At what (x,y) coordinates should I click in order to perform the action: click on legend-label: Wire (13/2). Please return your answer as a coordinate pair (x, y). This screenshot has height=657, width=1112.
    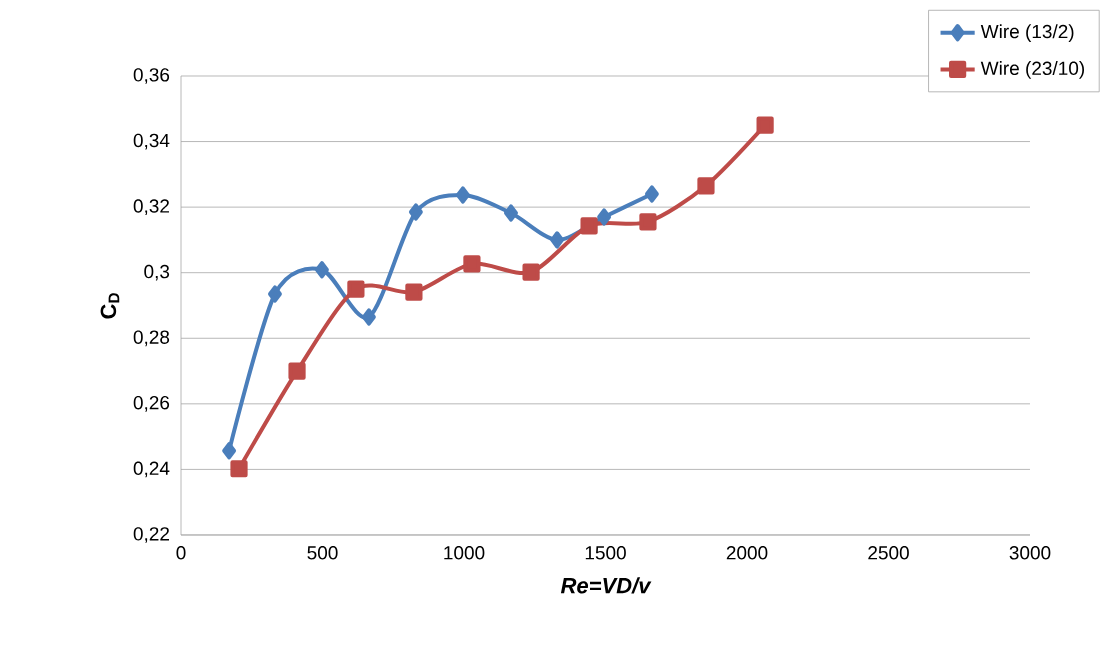
    Looking at the image, I should click on (1027, 33).